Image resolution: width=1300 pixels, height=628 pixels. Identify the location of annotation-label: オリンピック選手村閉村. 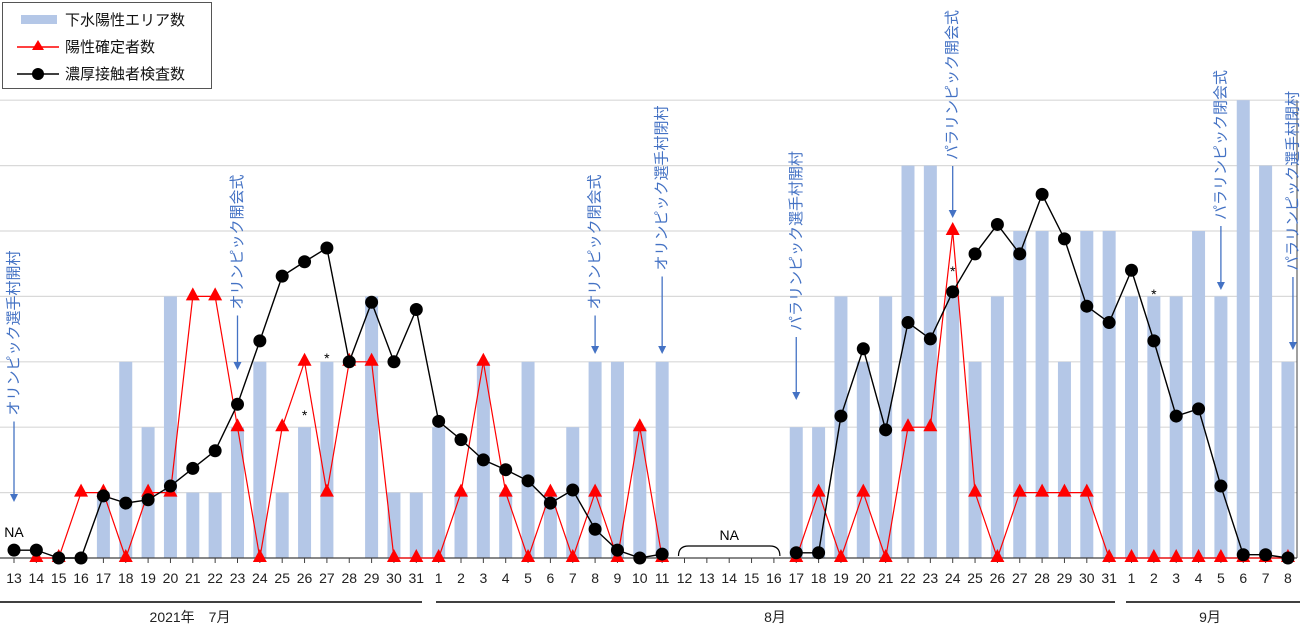
(662, 187).